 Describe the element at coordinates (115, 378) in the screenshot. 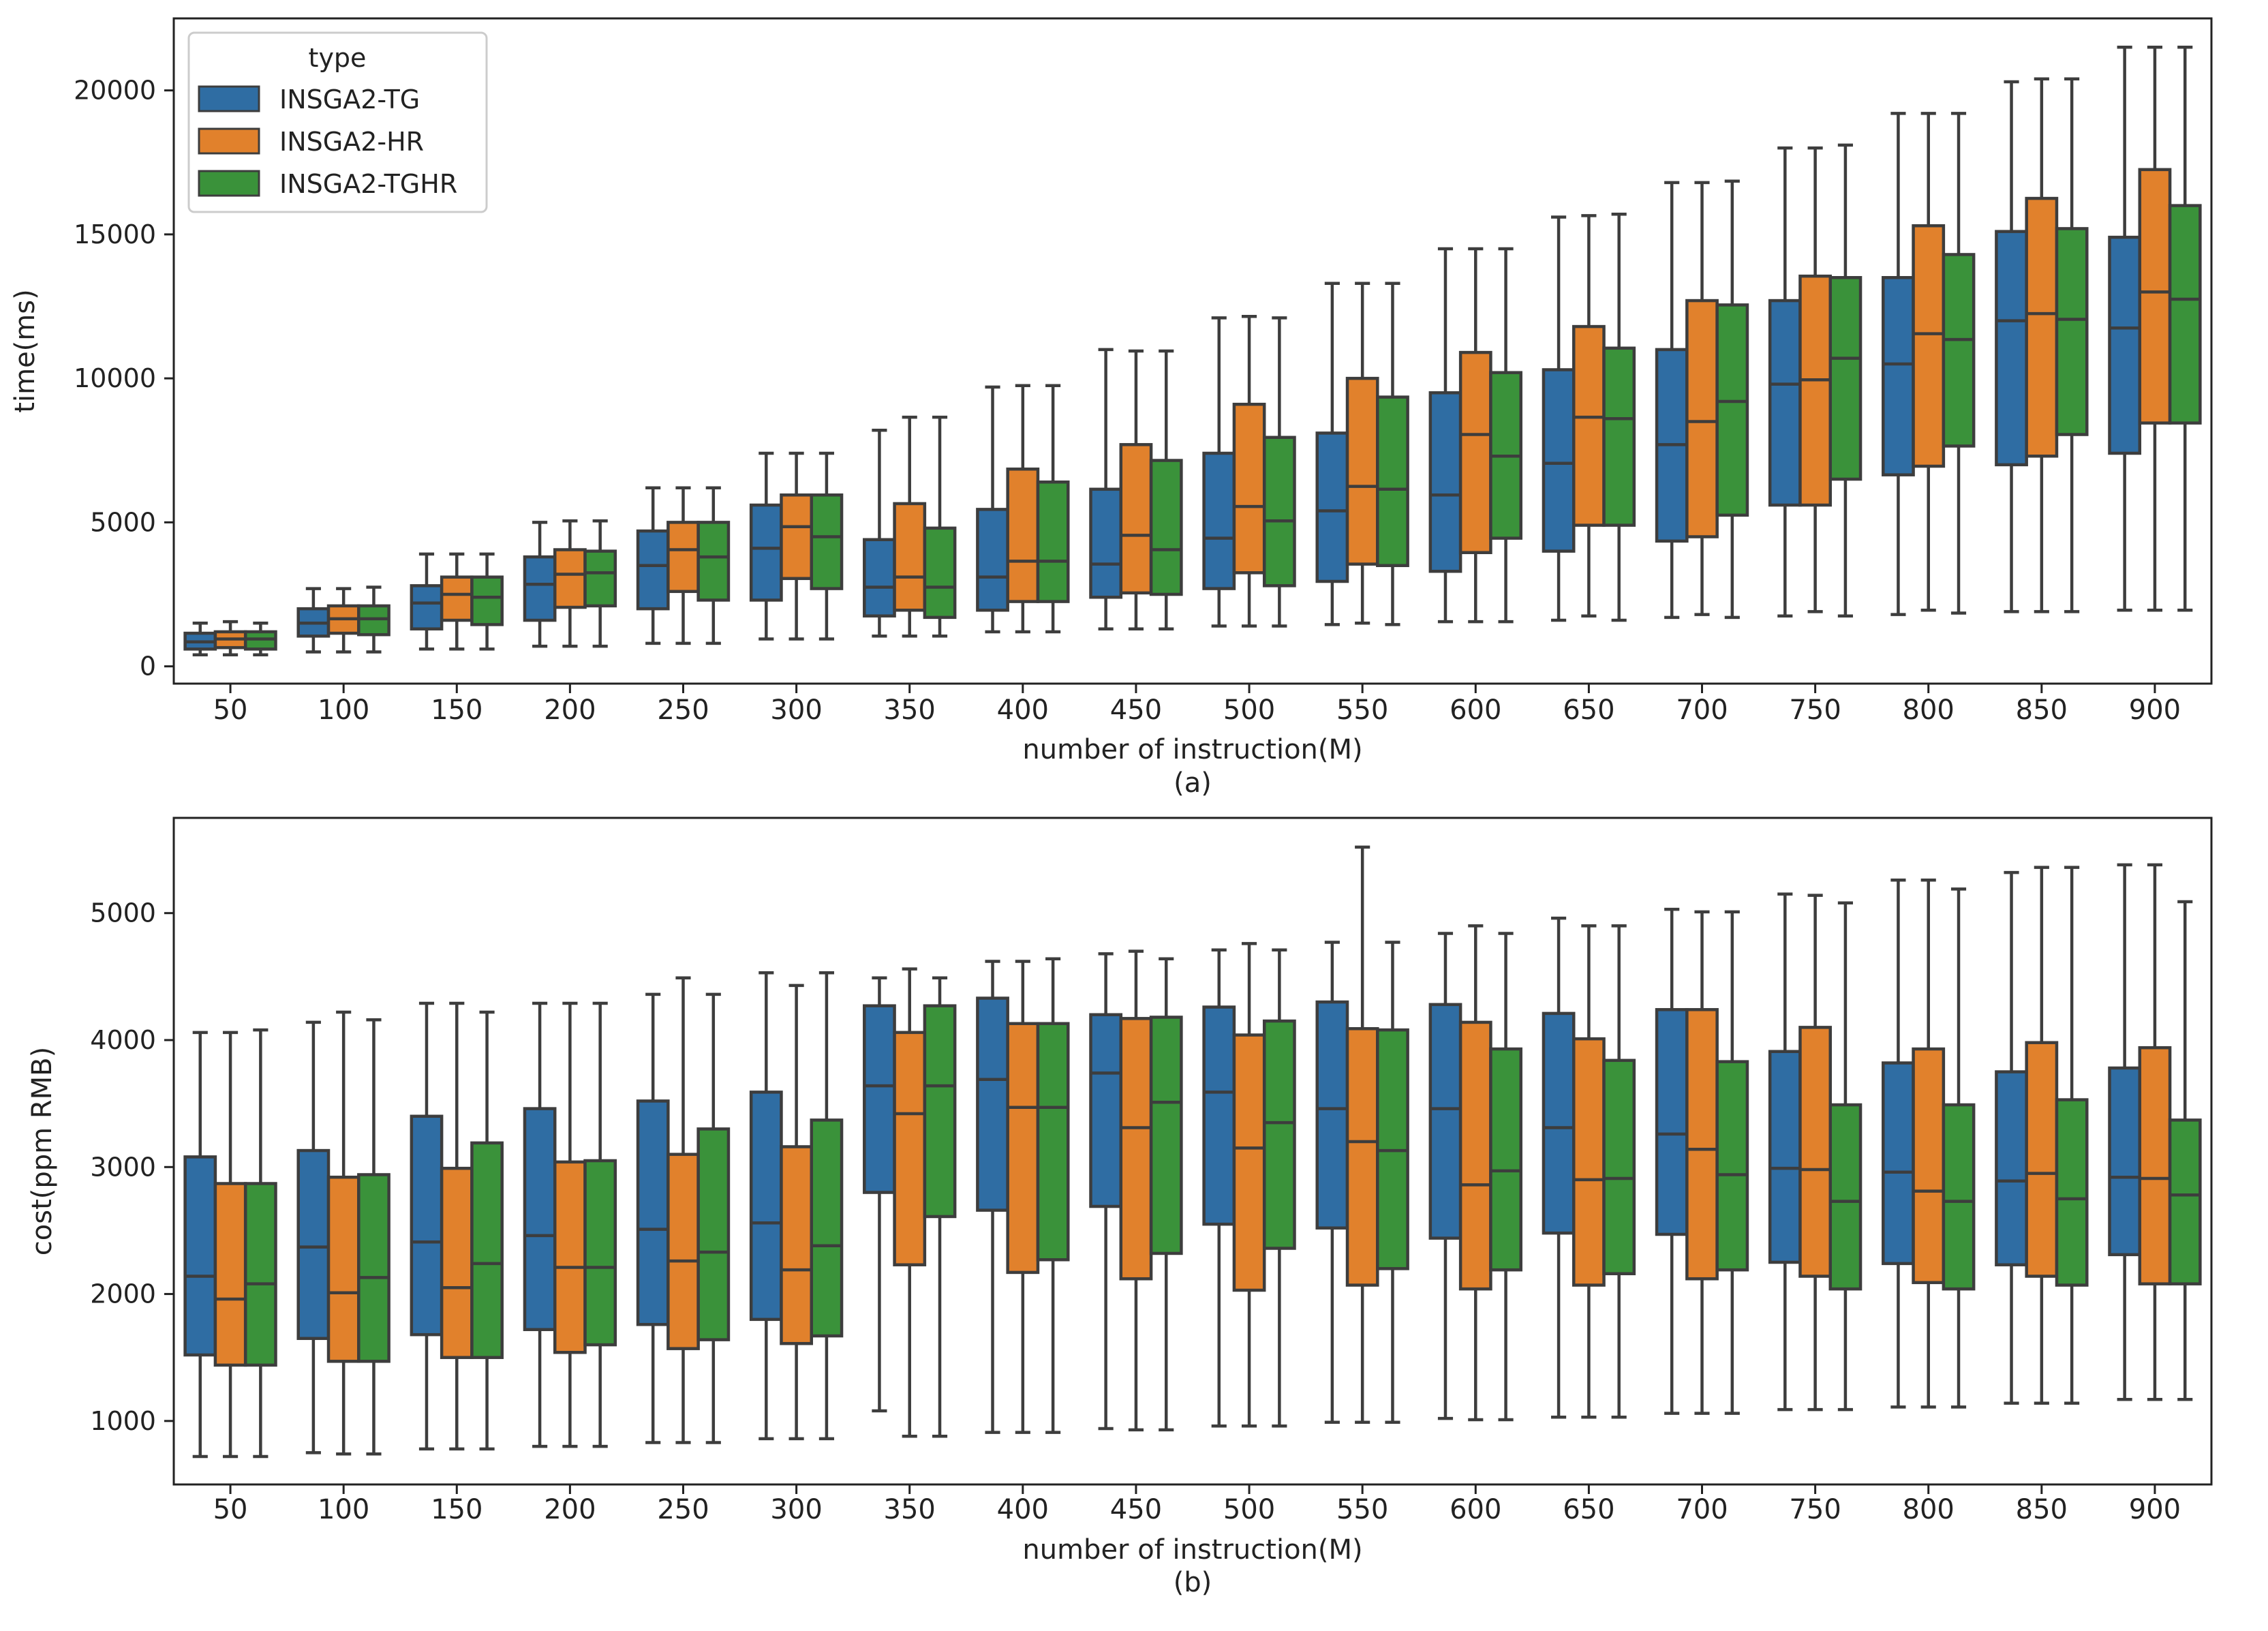

I see `y-tick-label: 10000` at that location.